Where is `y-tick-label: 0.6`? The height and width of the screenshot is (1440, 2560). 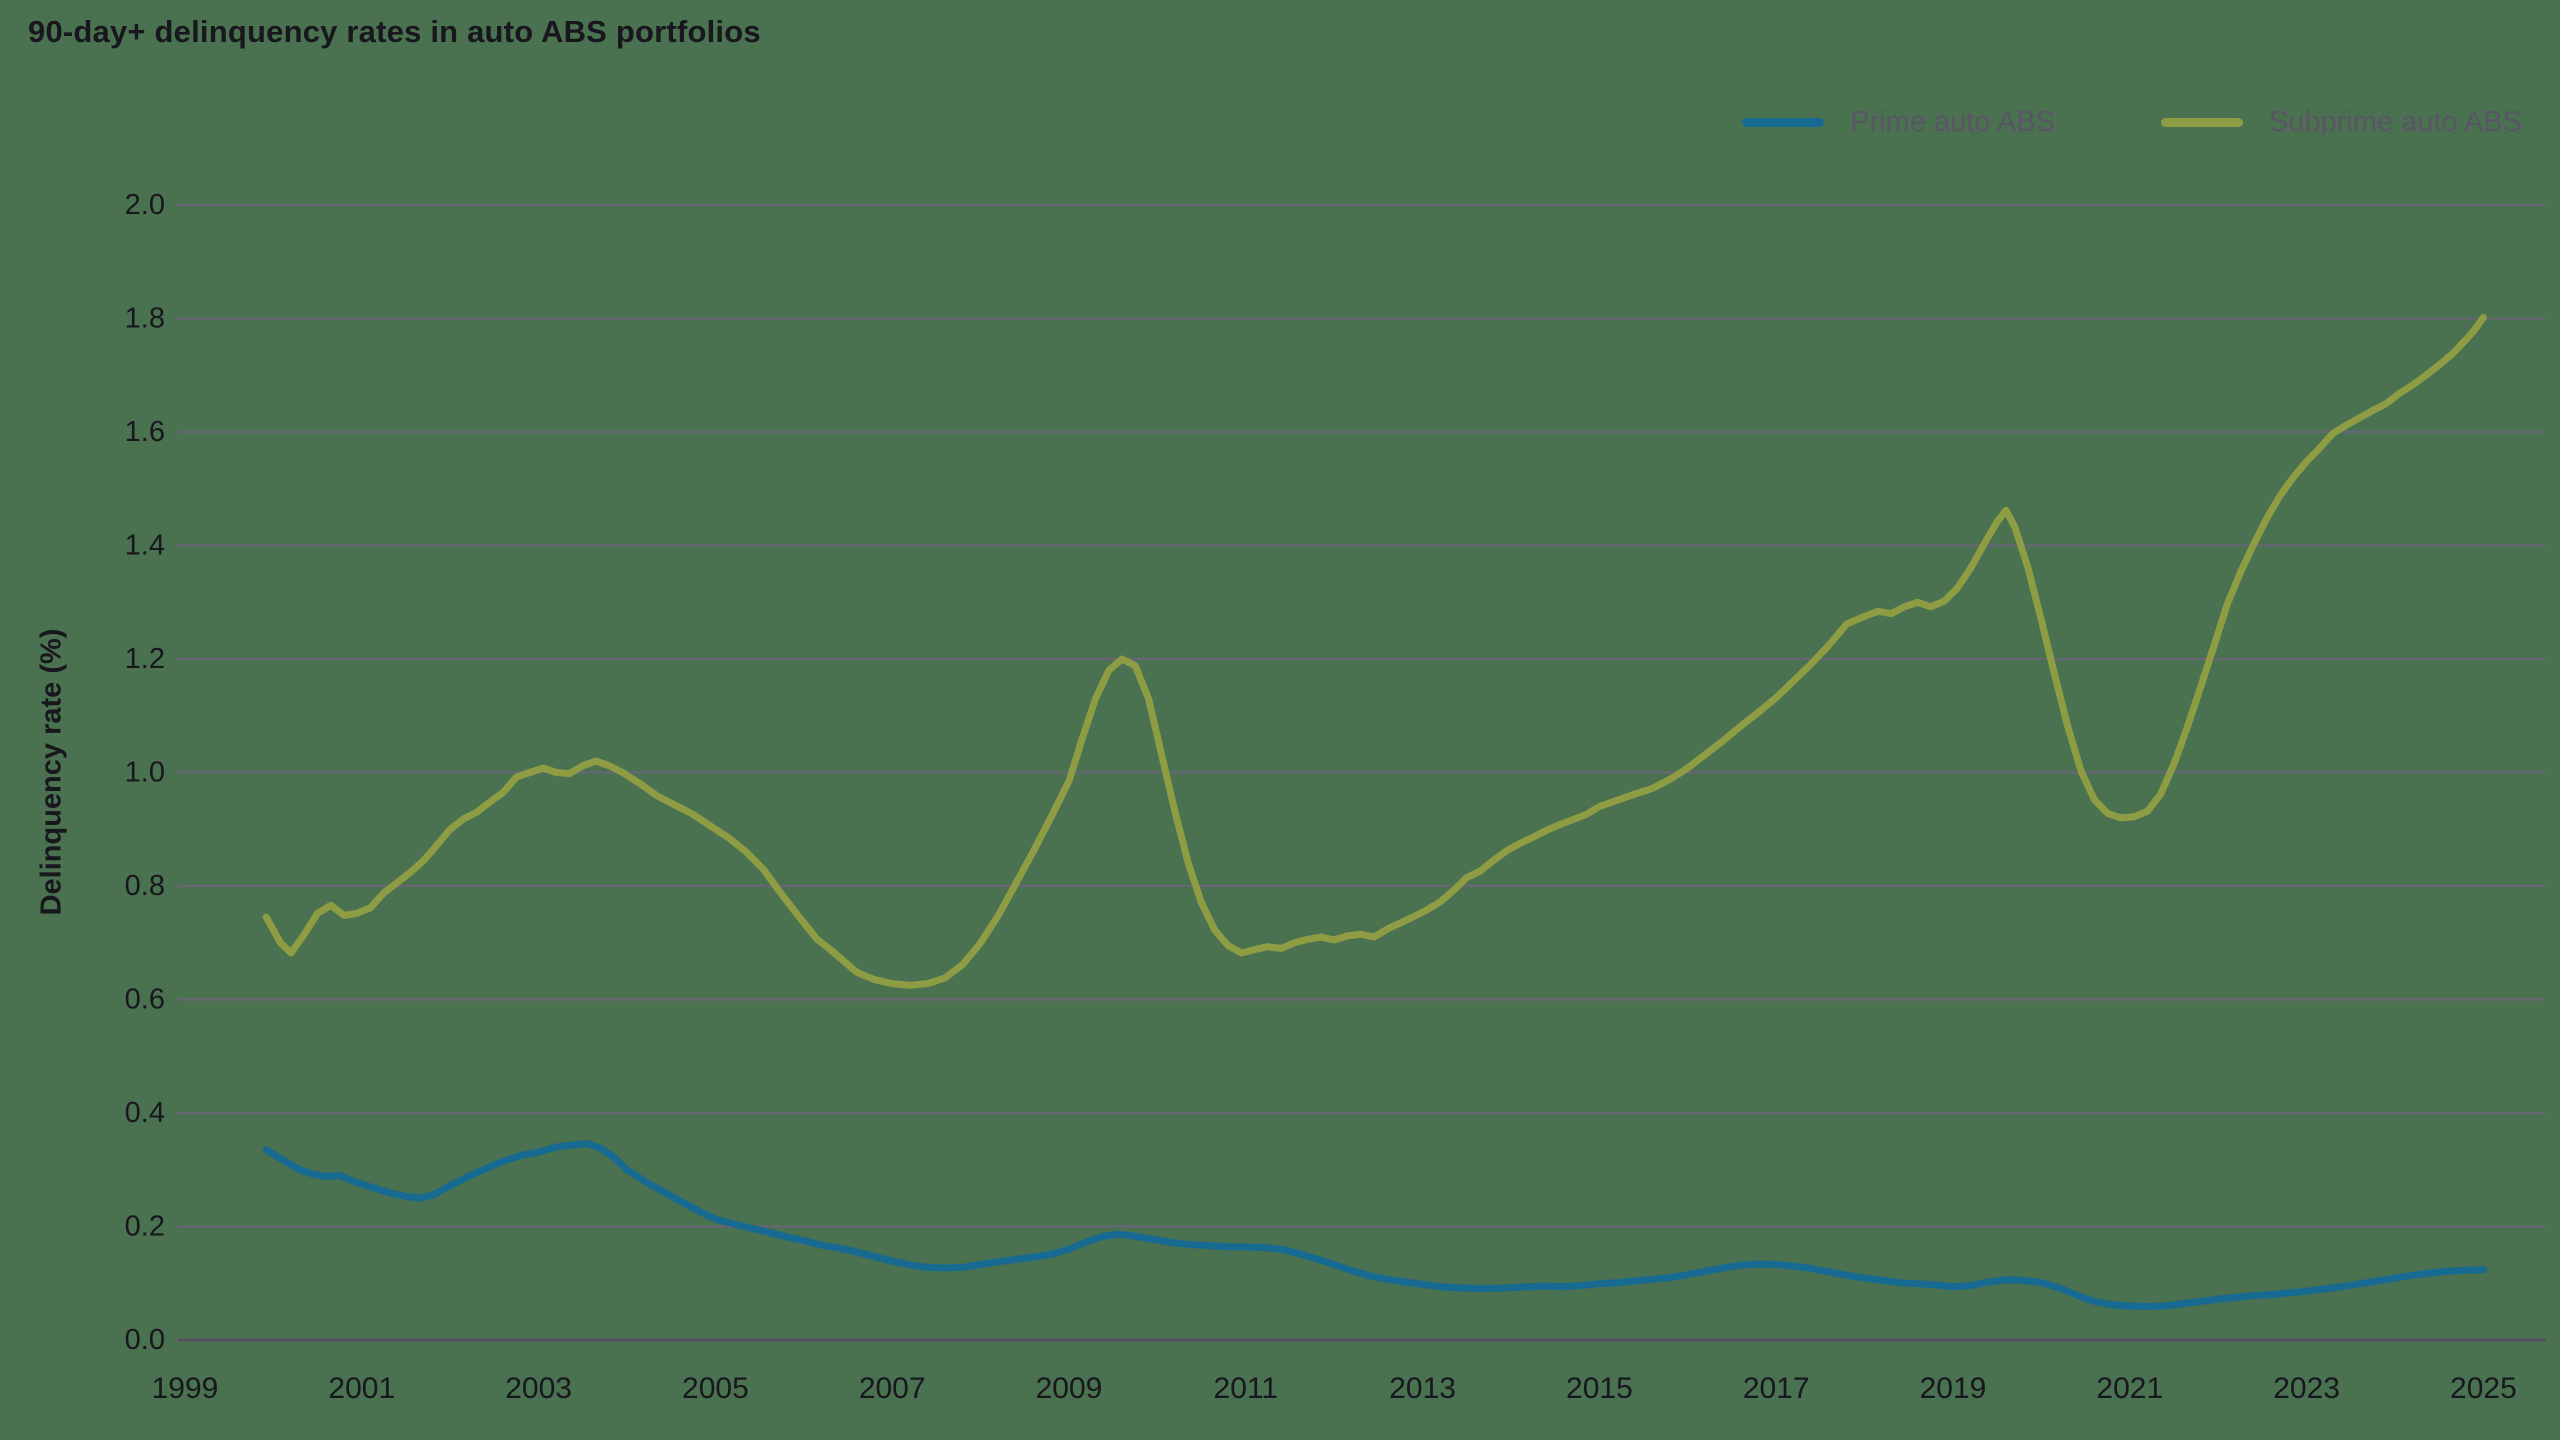 y-tick-label: 0.6 is located at coordinates (145, 1000).